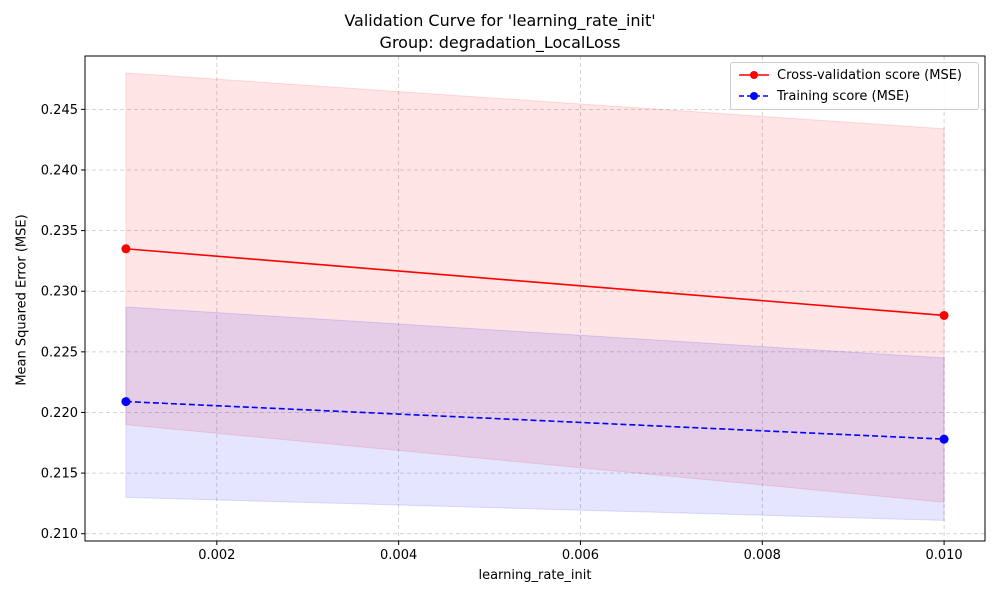  What do you see at coordinates (754, 75) in the screenshot?
I see `legend-swatch-cv` at bounding box center [754, 75].